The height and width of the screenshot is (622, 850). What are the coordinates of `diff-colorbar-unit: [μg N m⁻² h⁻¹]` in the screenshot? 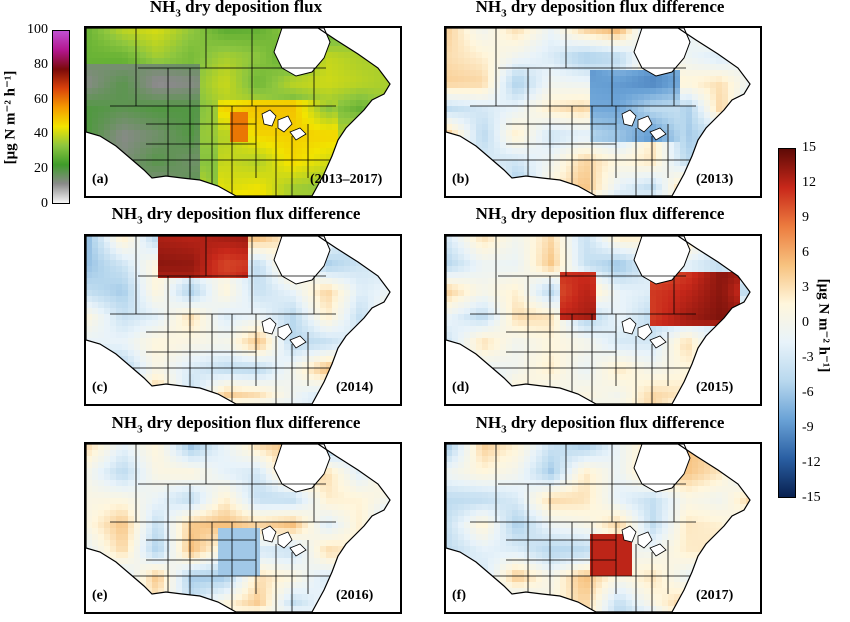 It's located at (823, 325).